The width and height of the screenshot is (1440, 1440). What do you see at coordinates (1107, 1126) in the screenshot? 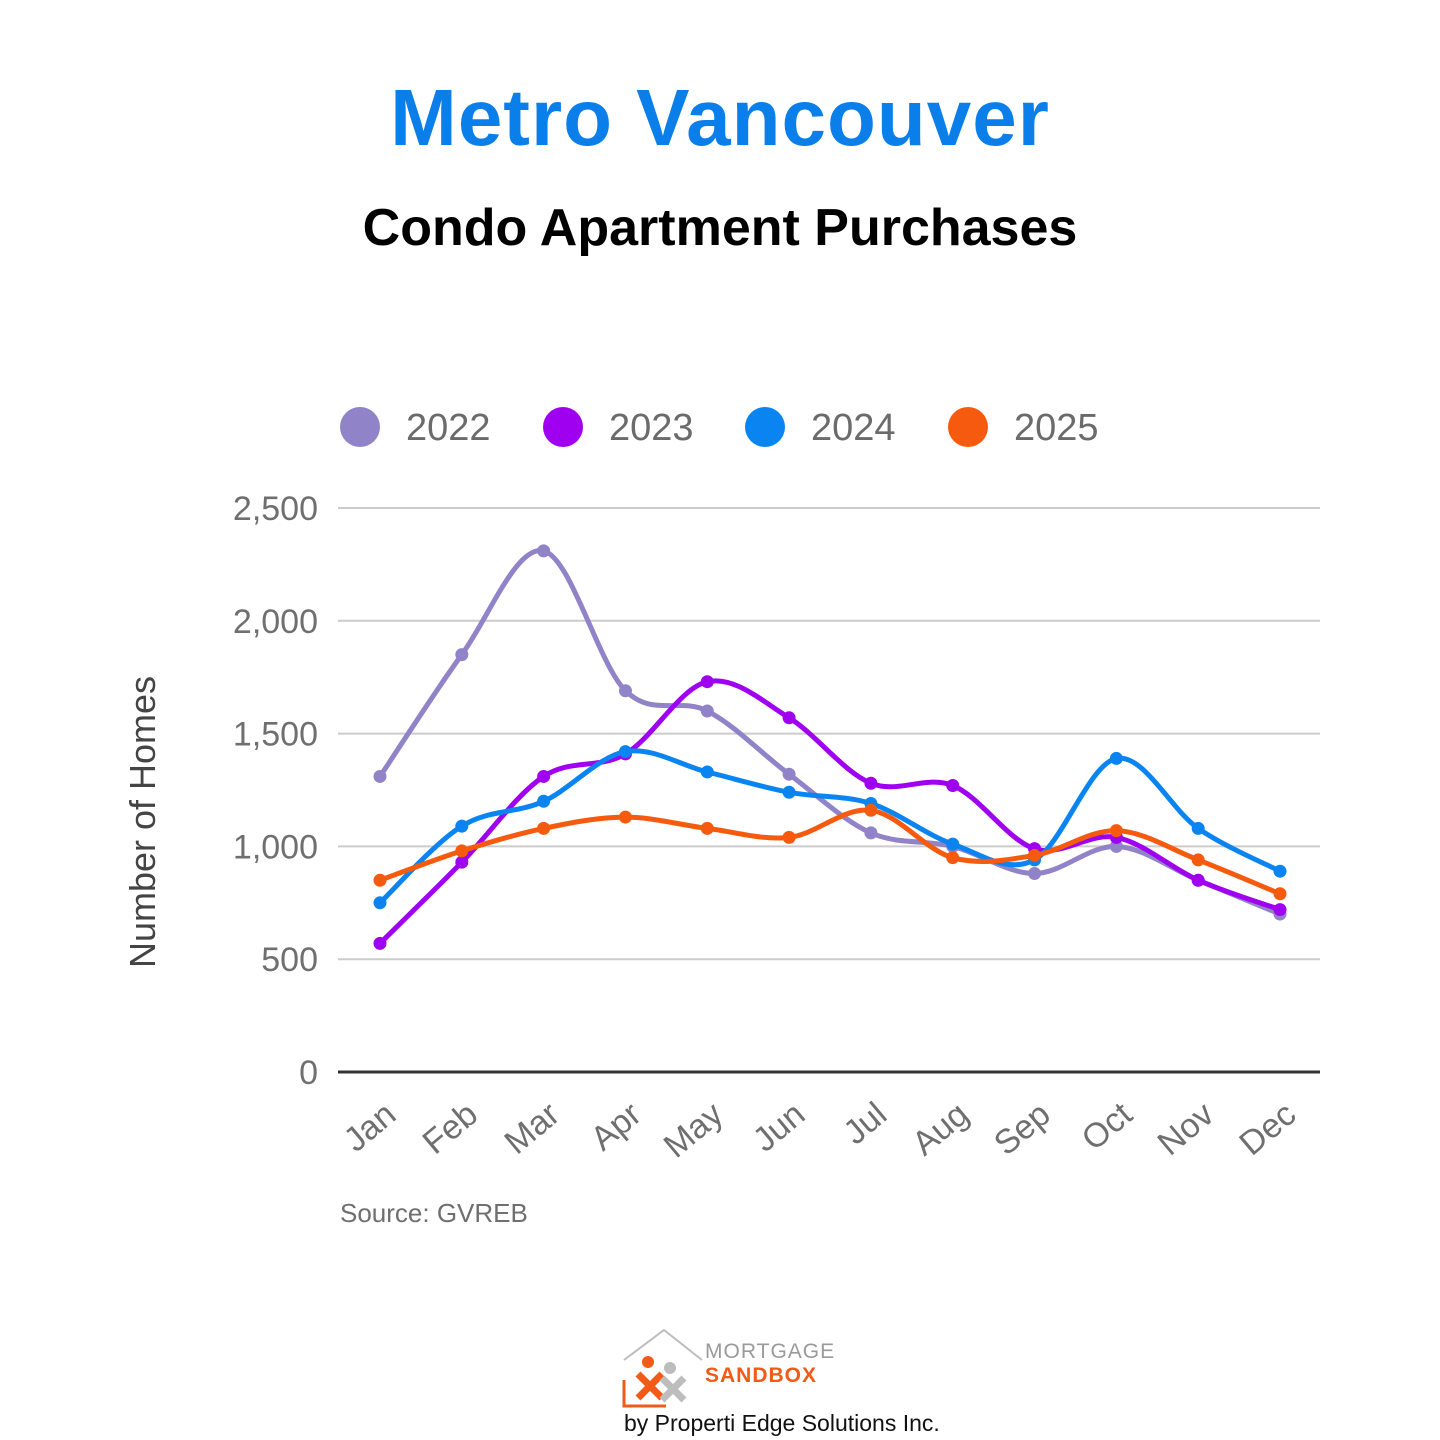
I see `x-tick-label: Oct` at bounding box center [1107, 1126].